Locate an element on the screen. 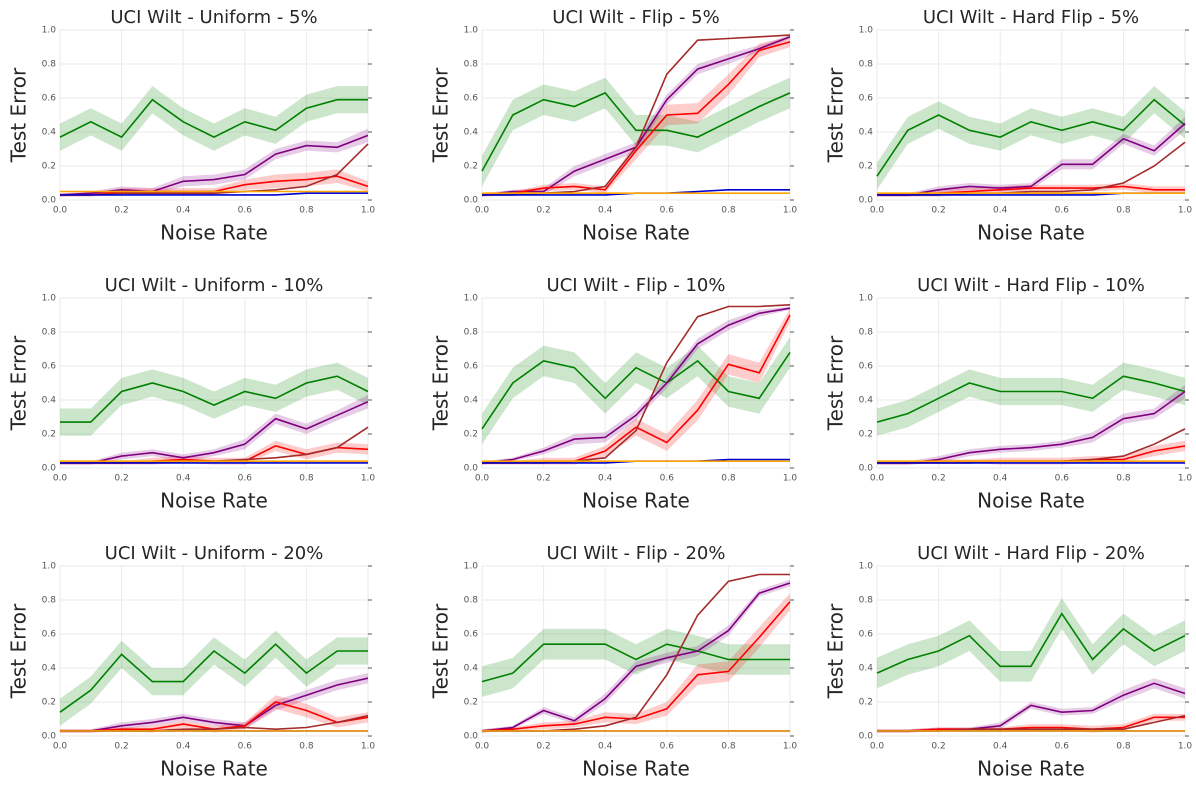 The image size is (1196, 786). chart-title: UCI Wilt - Flip - 20% is located at coordinates (636, 553).